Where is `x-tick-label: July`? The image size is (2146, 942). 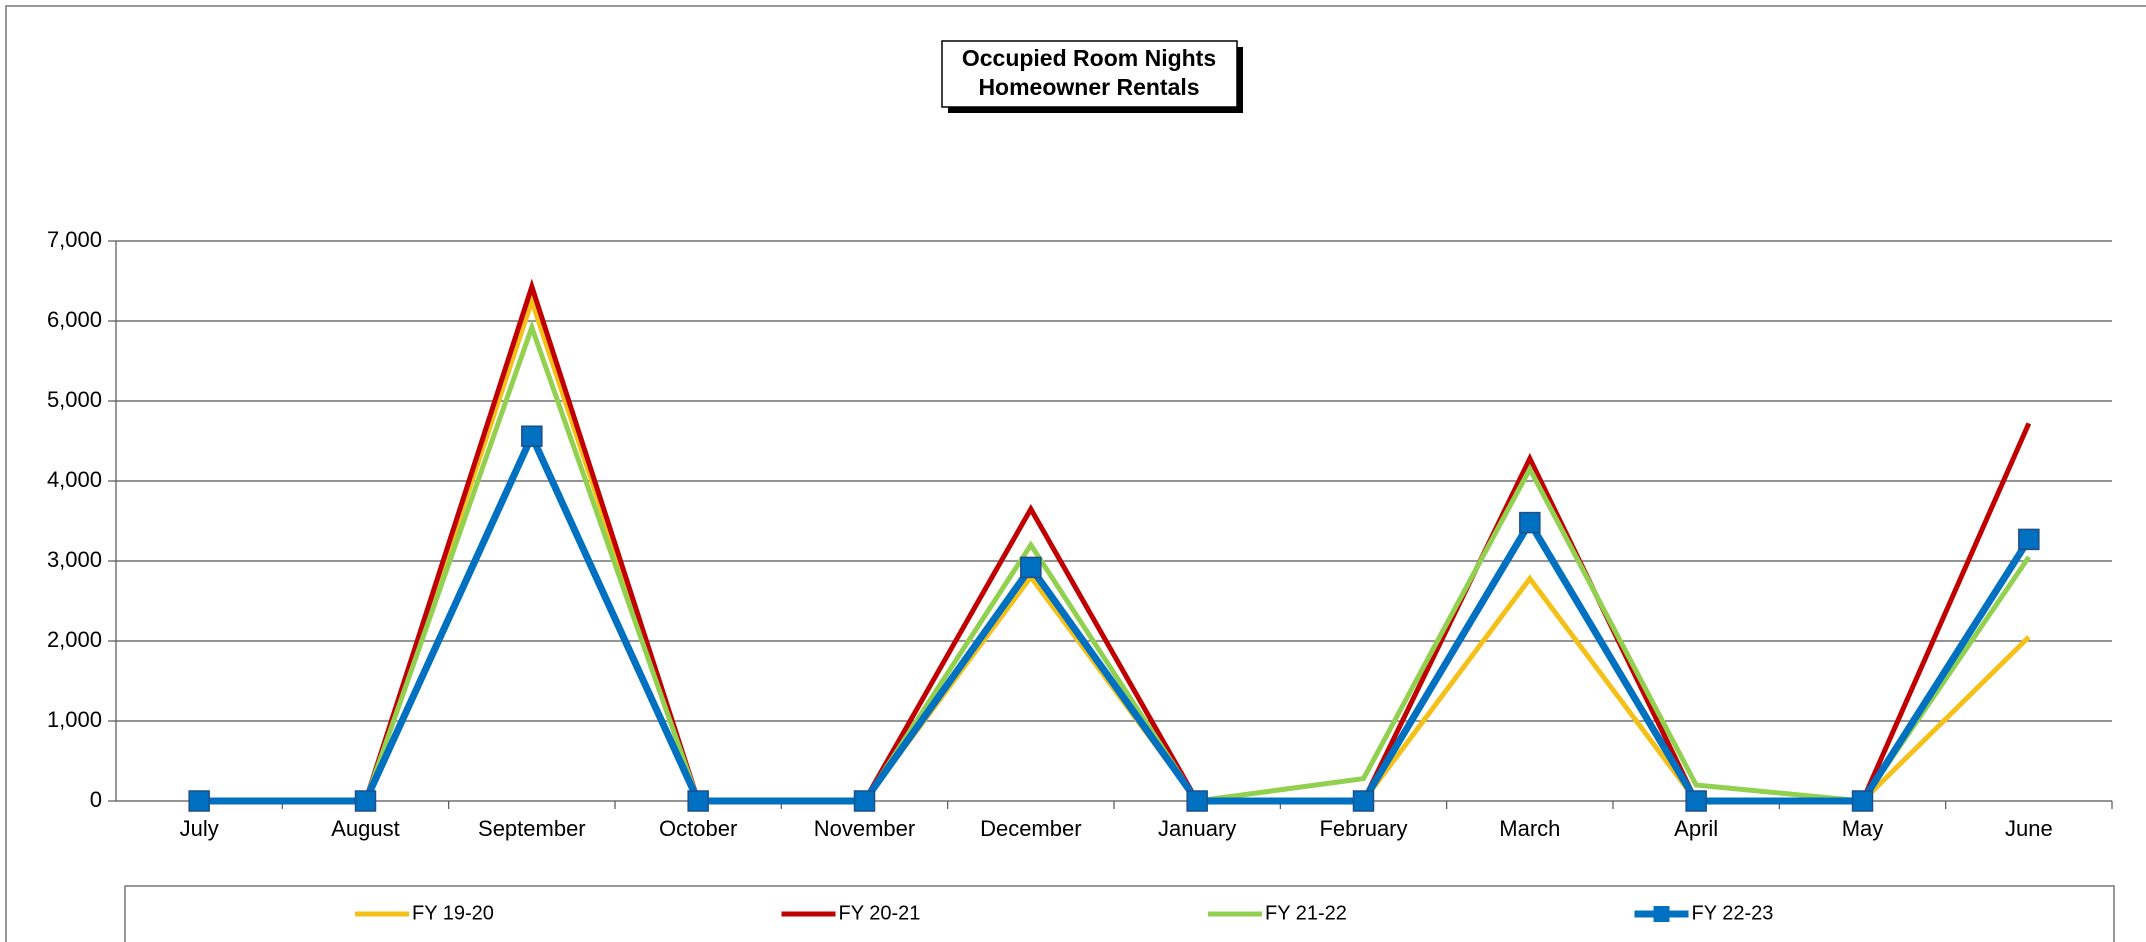 x-tick-label: July is located at coordinates (199, 828).